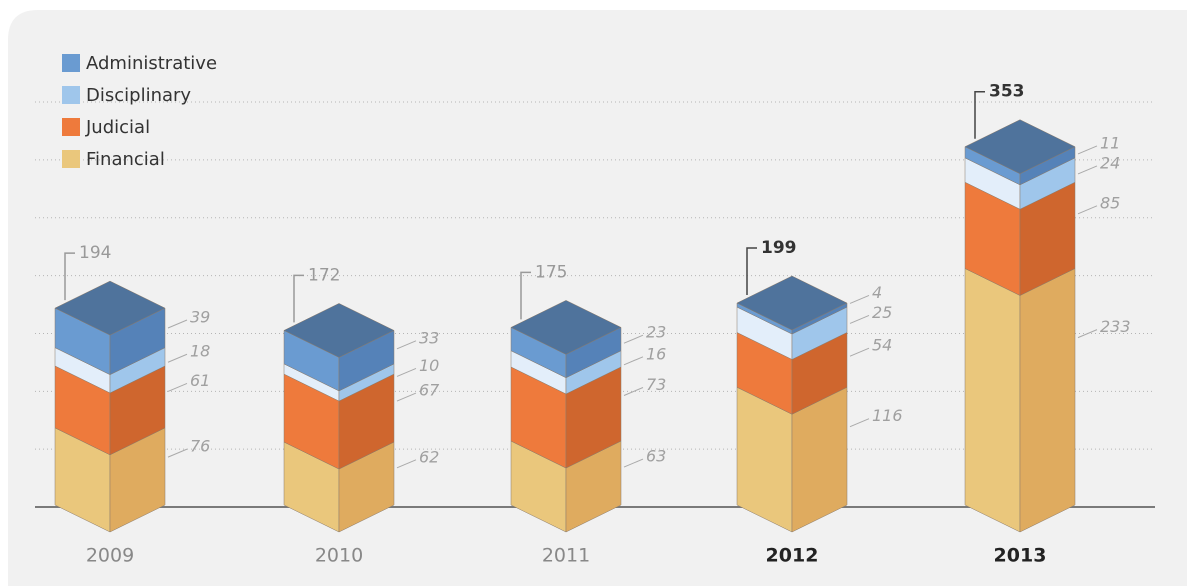 The width and height of the screenshot is (1187, 586). What do you see at coordinates (110, 556) in the screenshot?
I see `x-tick-label: 2009` at bounding box center [110, 556].